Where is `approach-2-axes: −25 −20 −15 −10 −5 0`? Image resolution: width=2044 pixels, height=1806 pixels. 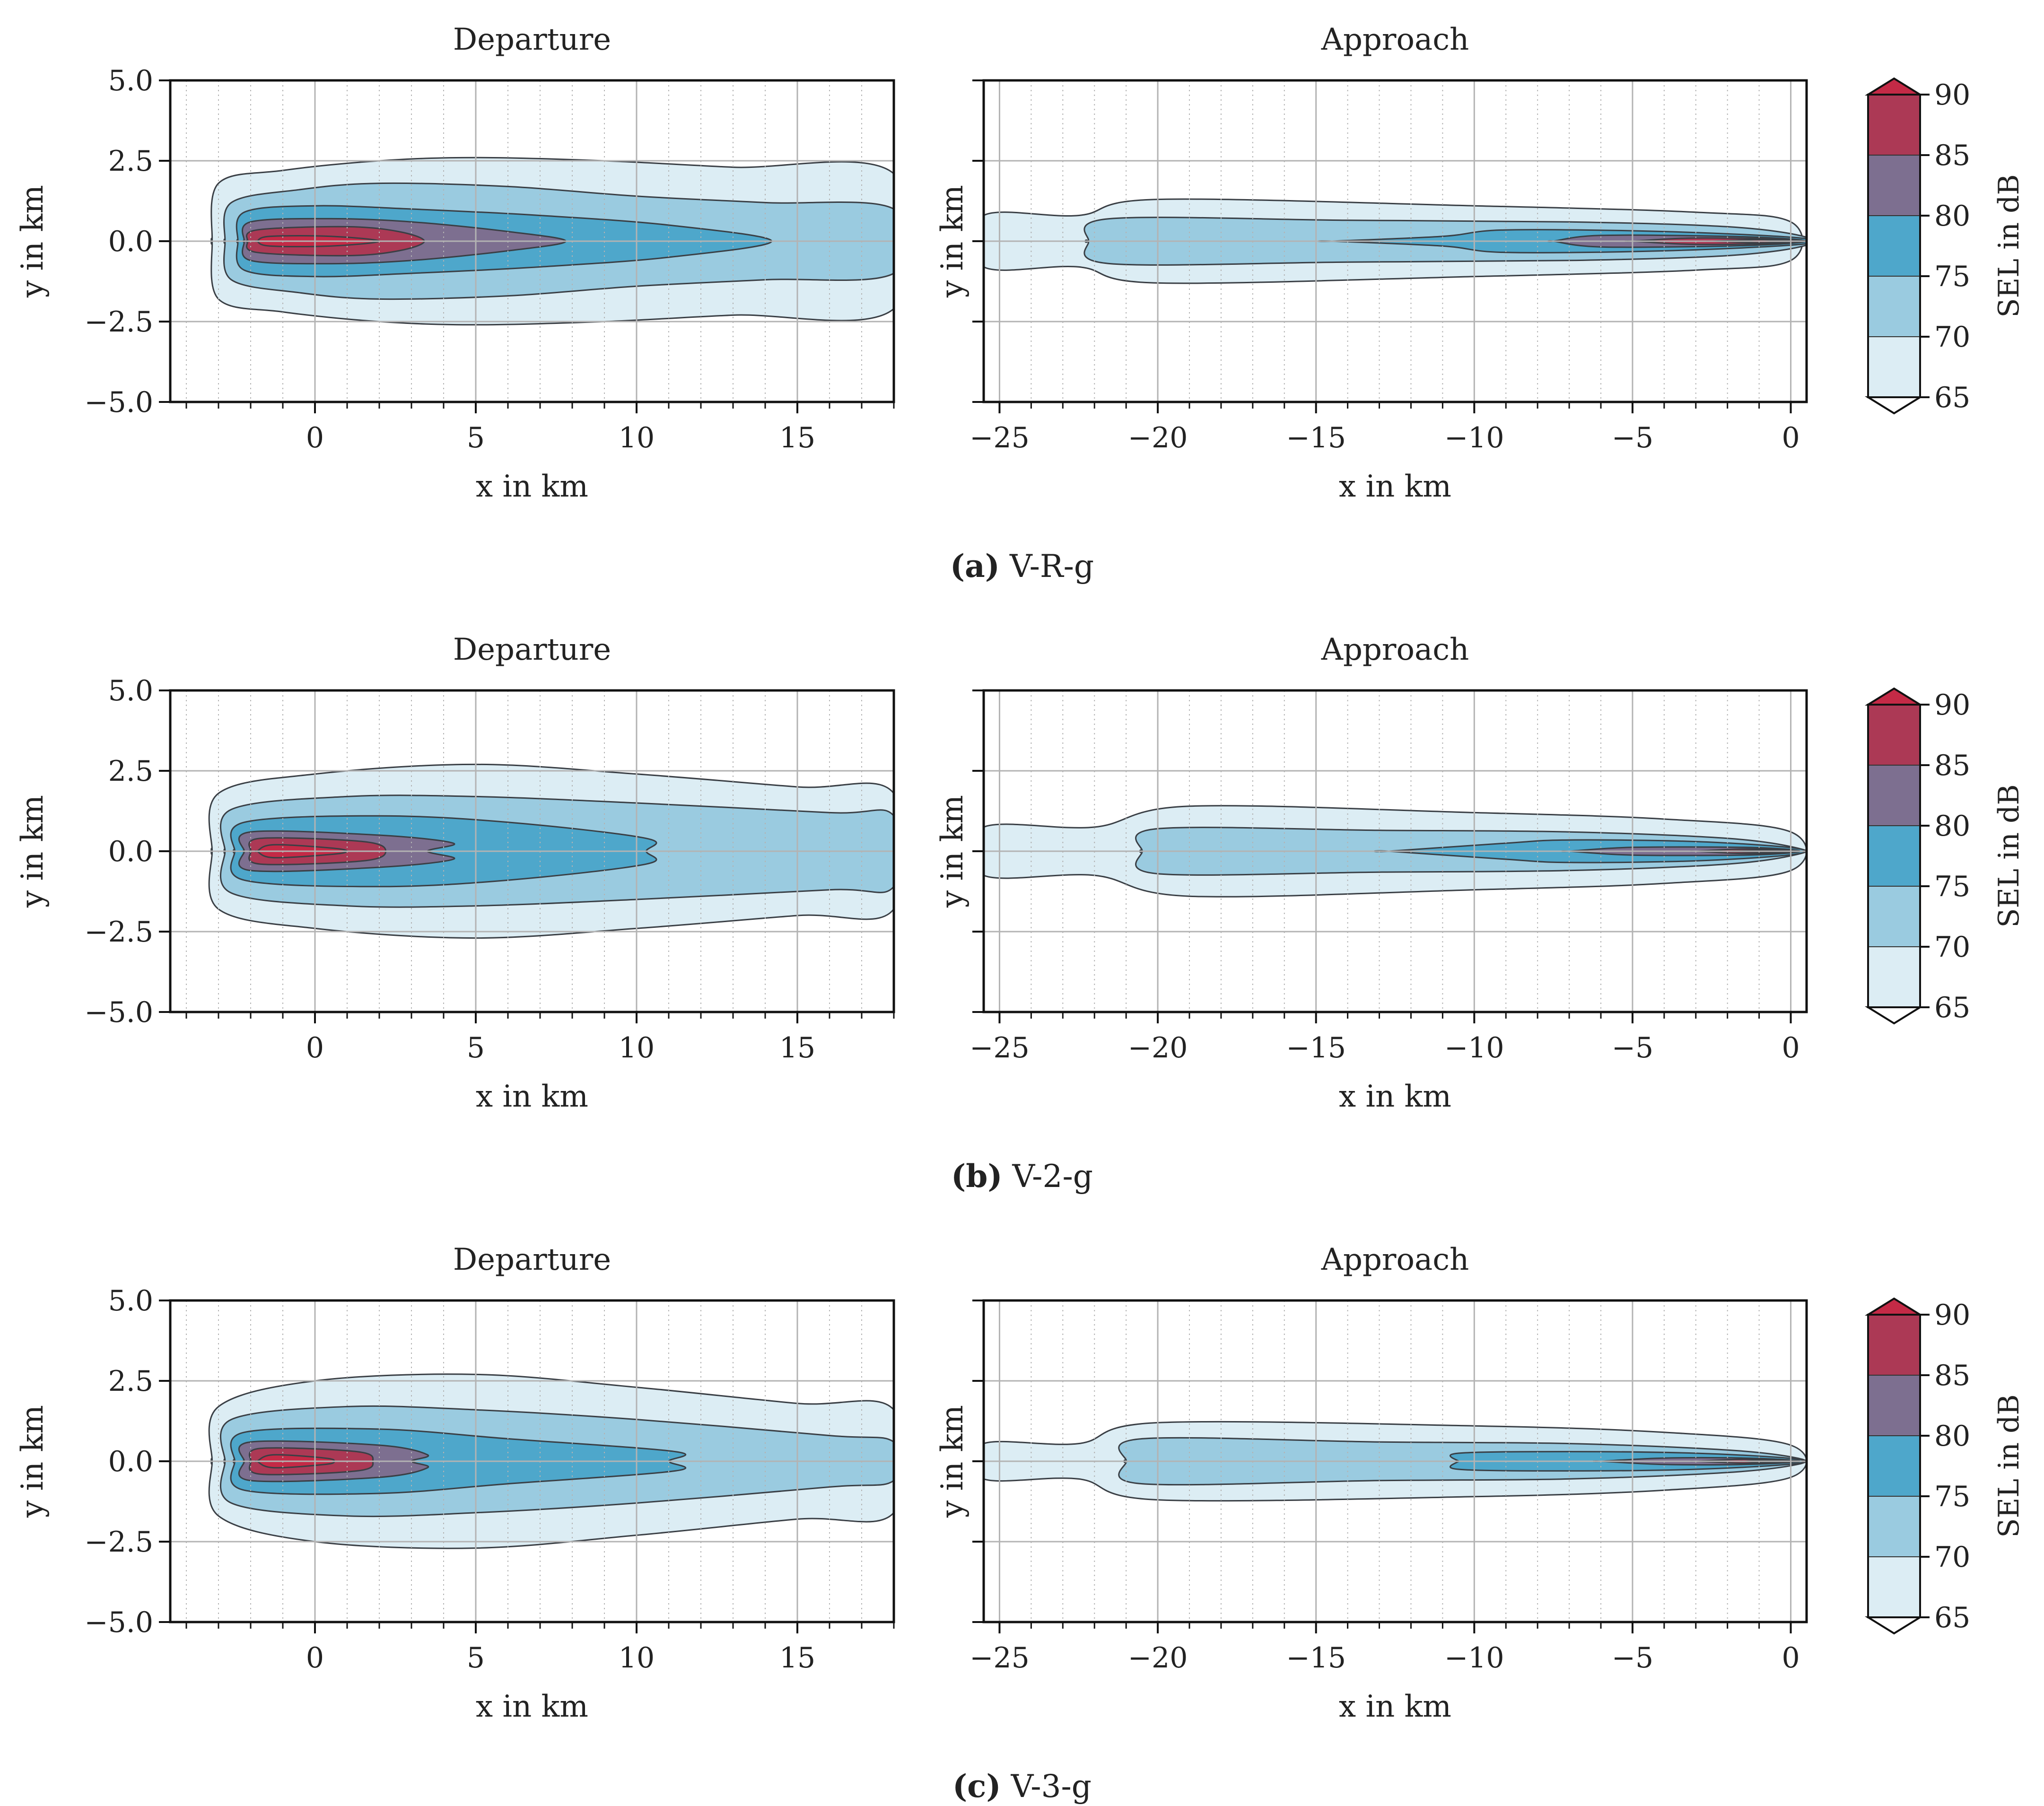 approach-2-axes: −25 −20 −15 −10 −5 0 is located at coordinates (1389, 1487).